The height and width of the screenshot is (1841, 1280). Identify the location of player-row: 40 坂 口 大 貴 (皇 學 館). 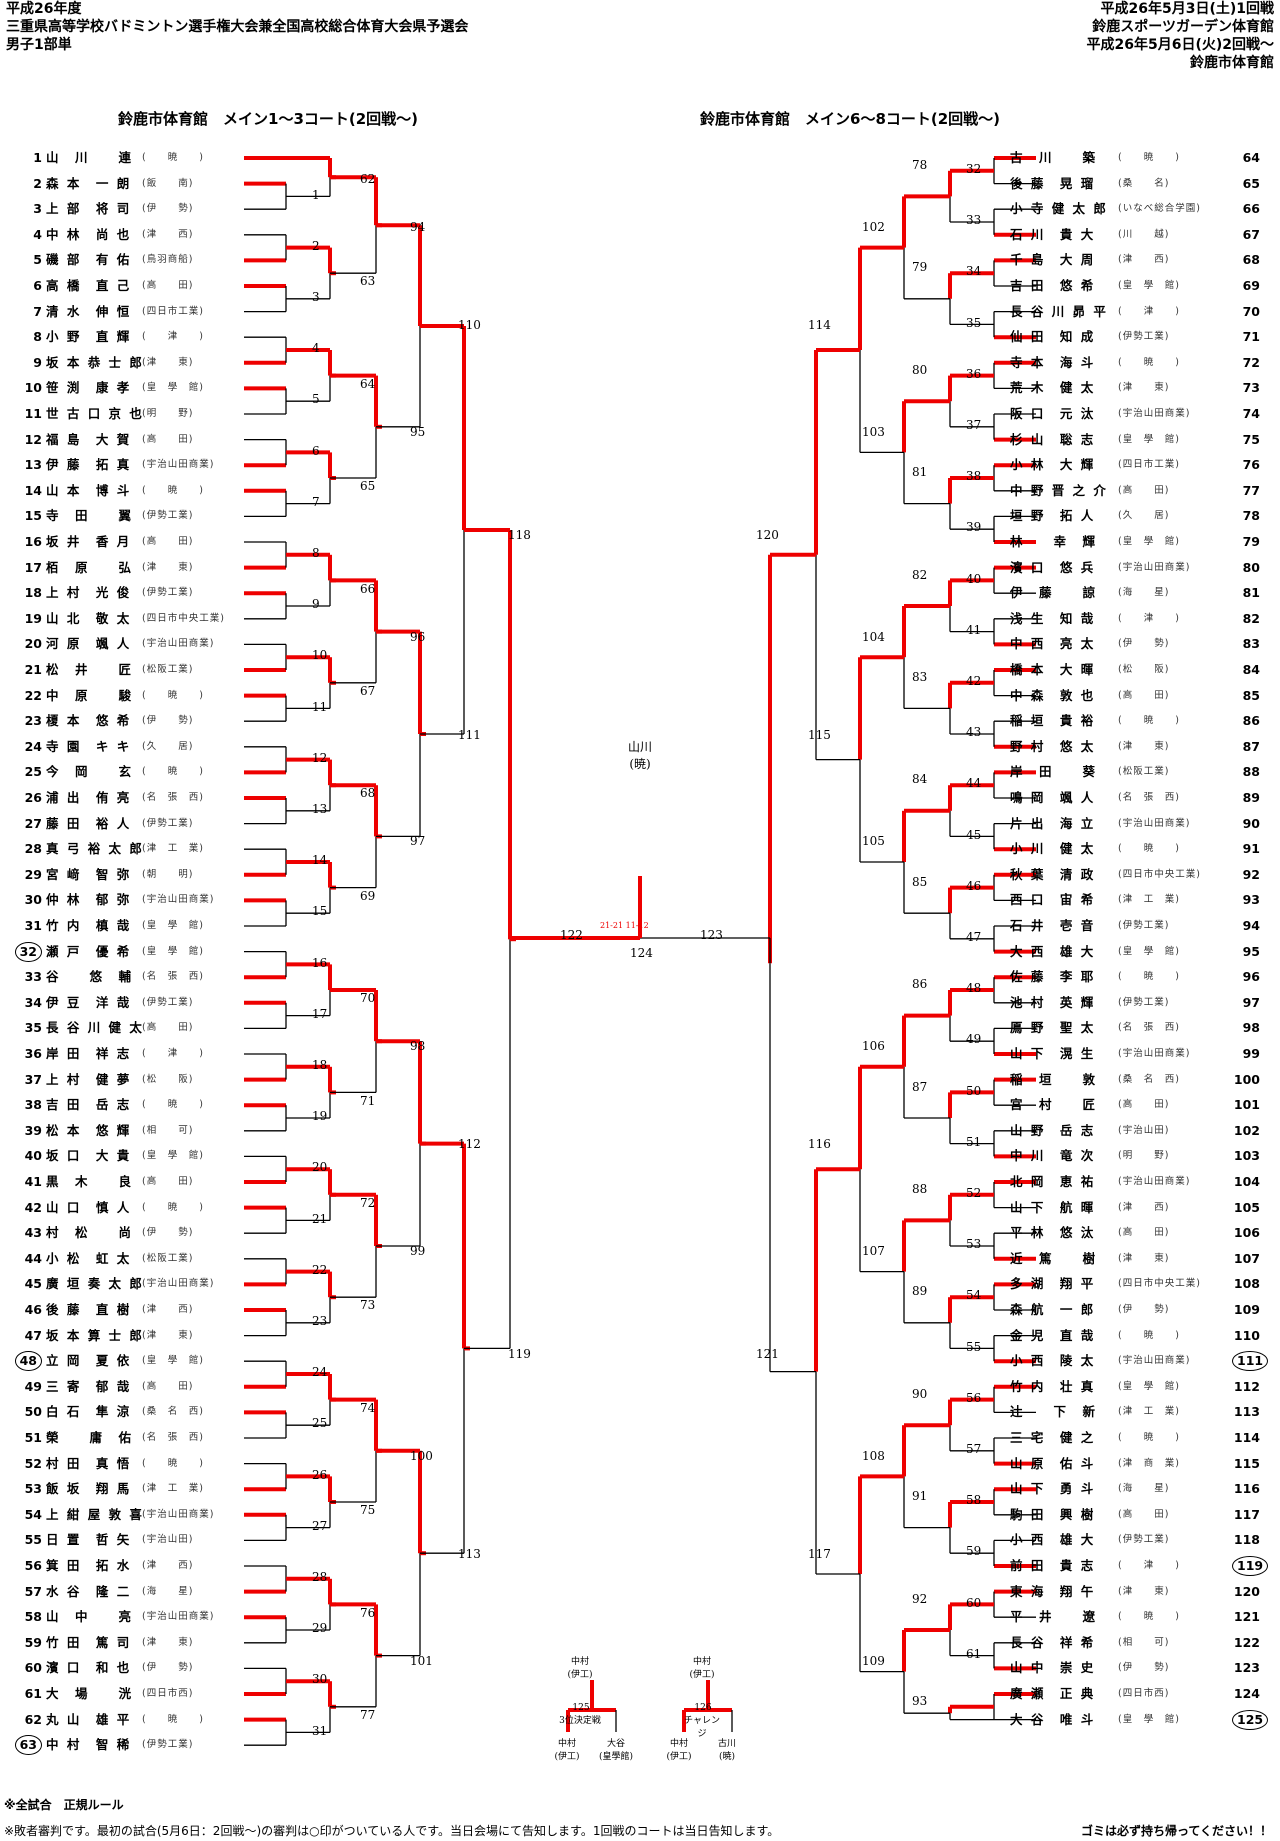
(135, 1156).